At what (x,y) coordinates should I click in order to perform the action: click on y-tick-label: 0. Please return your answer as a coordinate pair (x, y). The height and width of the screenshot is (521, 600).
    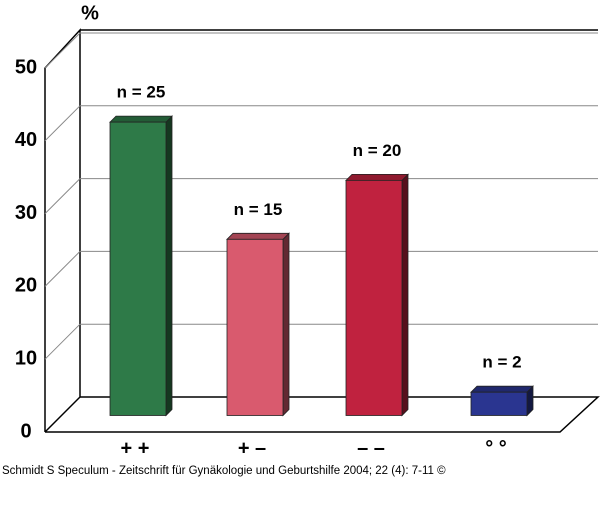
    Looking at the image, I should click on (25, 431).